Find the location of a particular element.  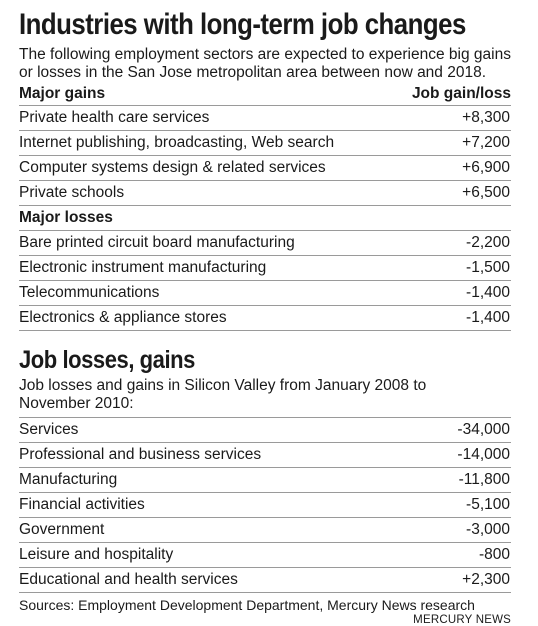

table-row: Private schools +6,500 is located at coordinates (265, 193).